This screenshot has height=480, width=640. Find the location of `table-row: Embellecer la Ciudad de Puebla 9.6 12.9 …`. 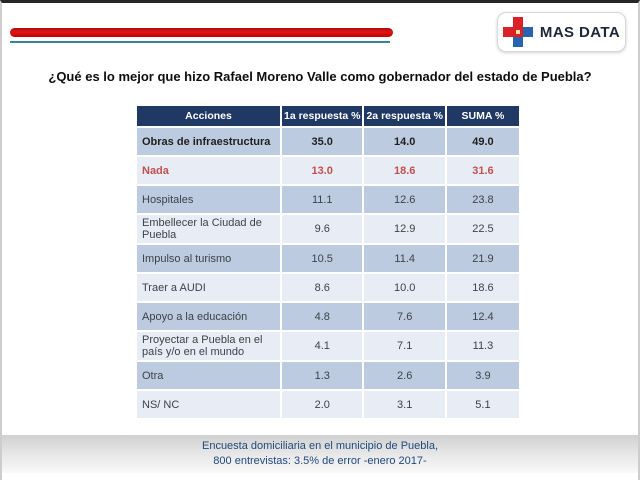

table-row: Embellecer la Ciudad de Puebla 9.6 12.9 … is located at coordinates (328, 229).